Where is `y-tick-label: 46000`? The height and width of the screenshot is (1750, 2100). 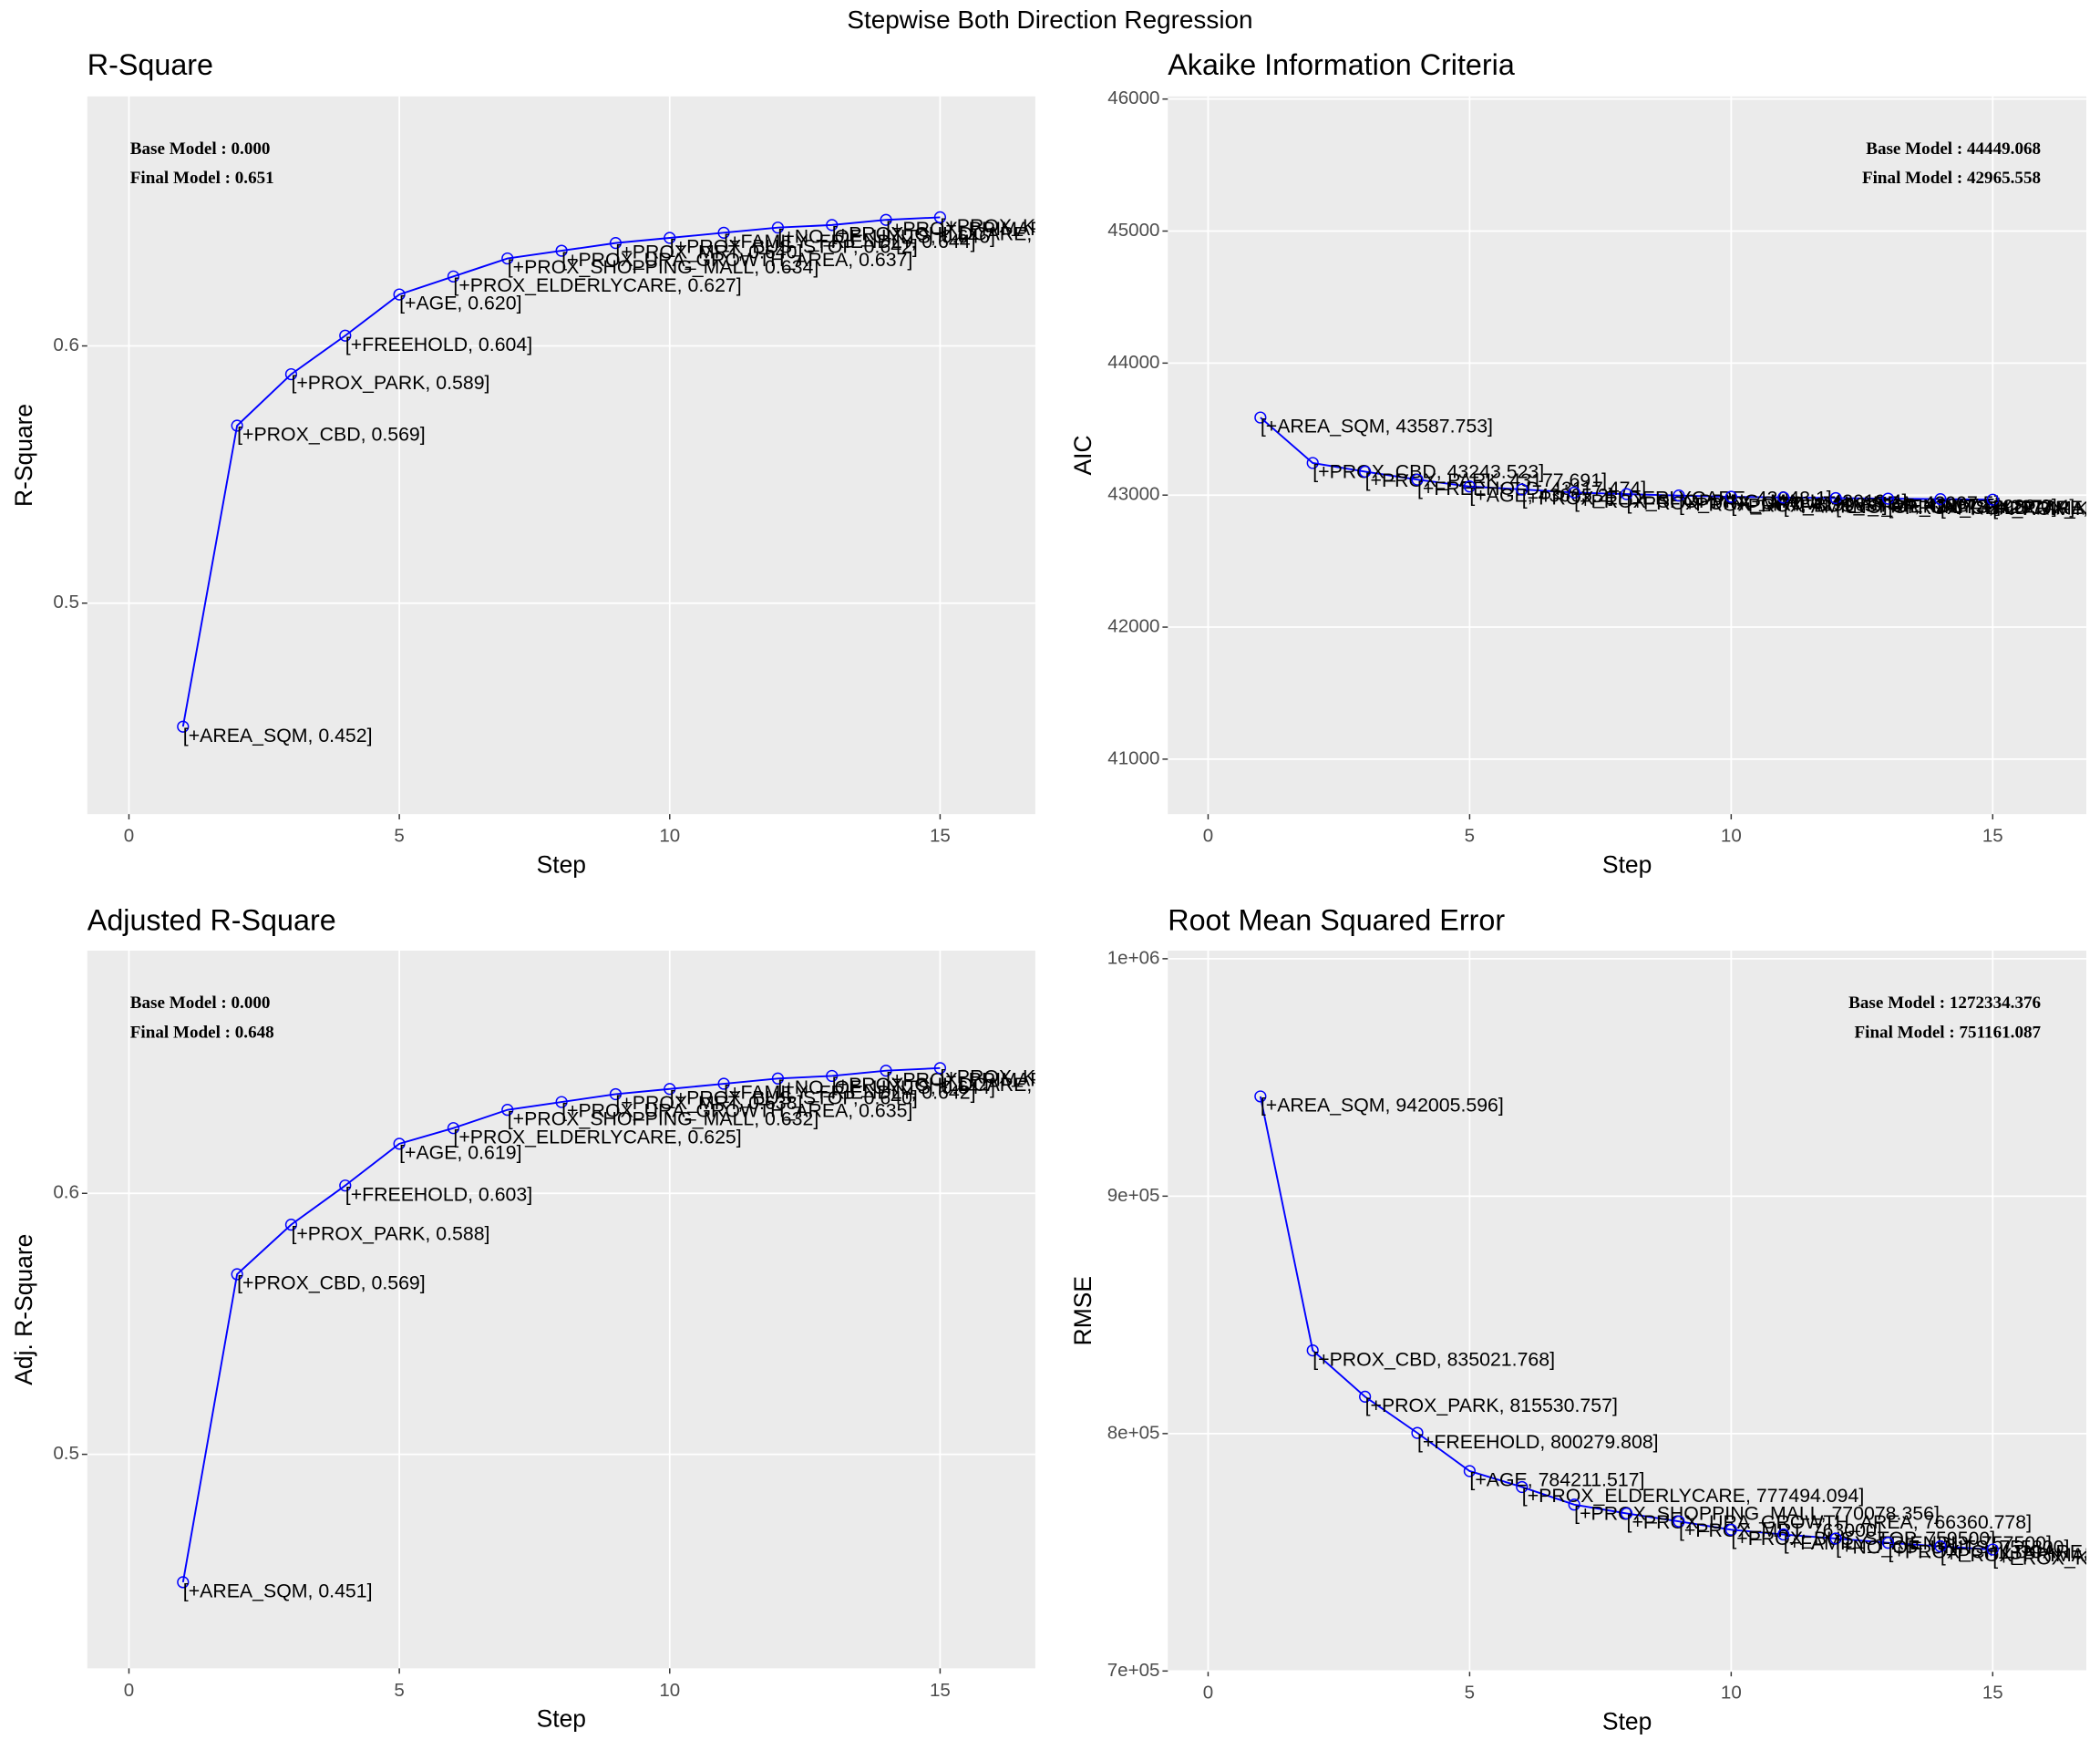
y-tick-label: 46000 is located at coordinates (1133, 98).